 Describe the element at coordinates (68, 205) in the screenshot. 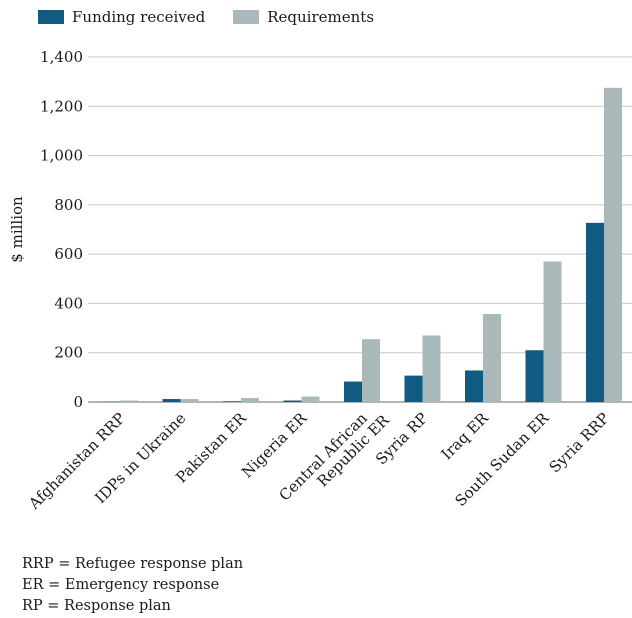

I see `y-tick-label: 800` at that location.